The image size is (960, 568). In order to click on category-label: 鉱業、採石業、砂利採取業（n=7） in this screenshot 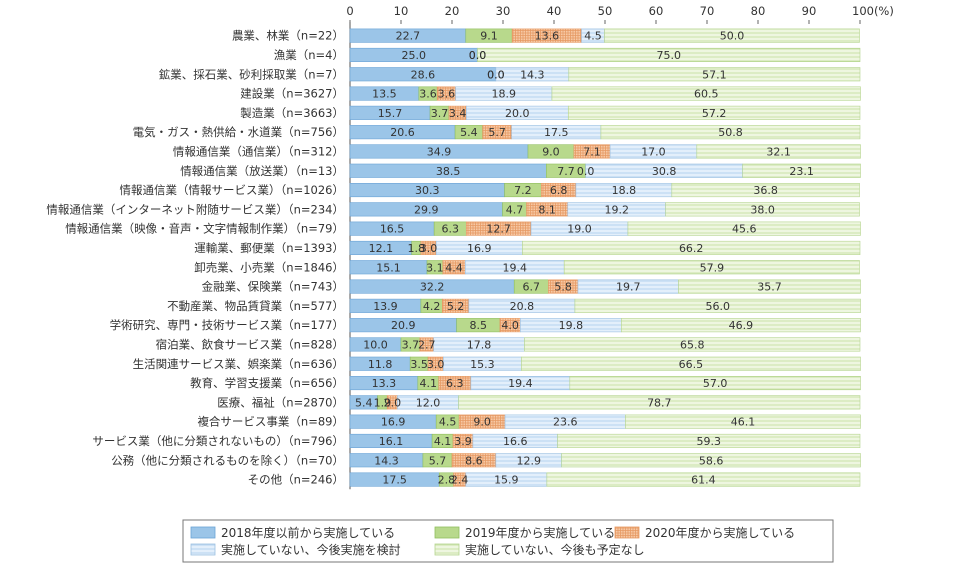, I will do `click(251, 74)`.